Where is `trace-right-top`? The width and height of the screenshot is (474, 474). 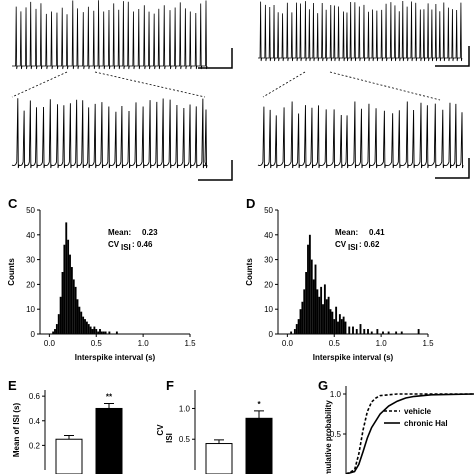
trace-right-top is located at coordinates (360, 31).